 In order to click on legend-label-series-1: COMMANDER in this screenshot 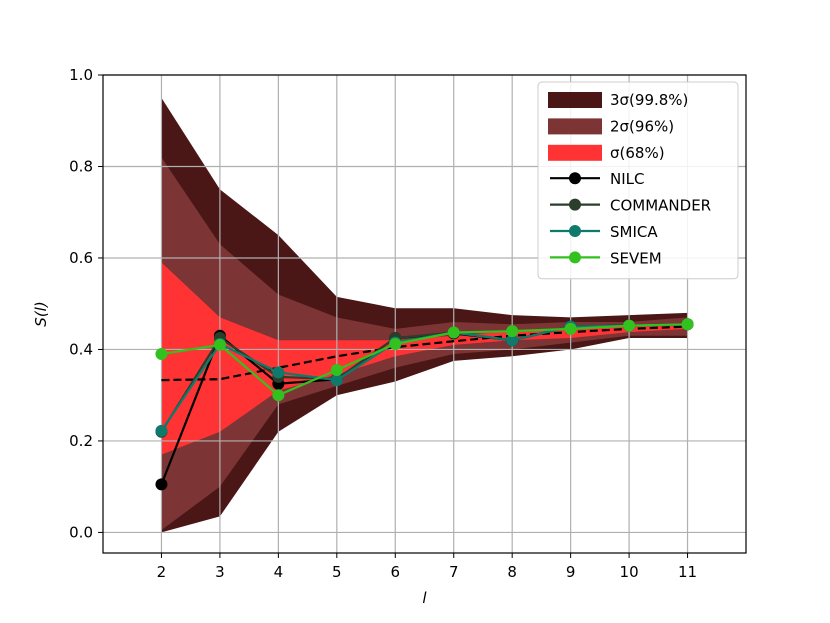, I will do `click(660, 206)`.